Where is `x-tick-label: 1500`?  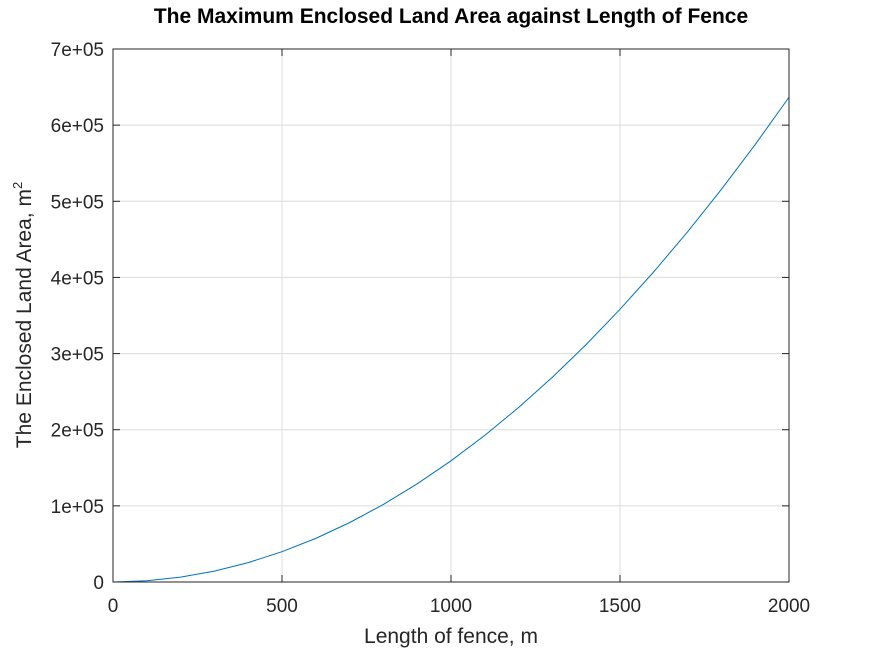
x-tick-label: 1500 is located at coordinates (620, 606).